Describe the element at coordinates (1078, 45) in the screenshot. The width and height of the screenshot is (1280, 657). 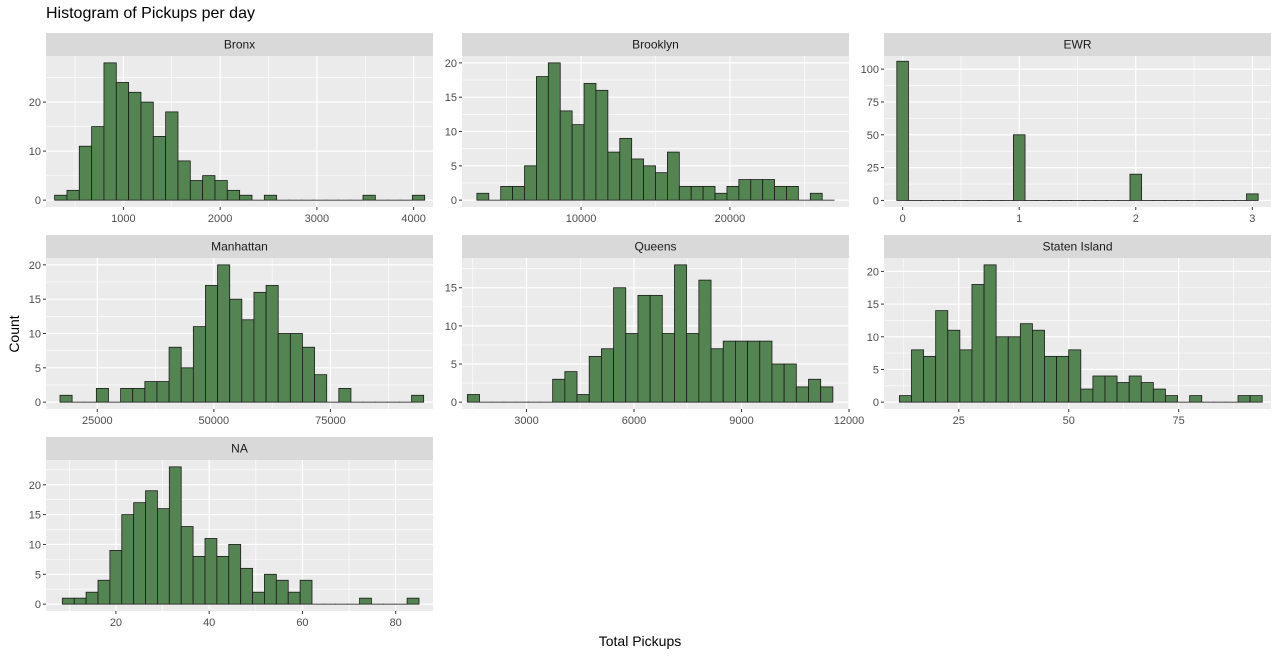
I see `strip-label-ewr: EWR` at that location.